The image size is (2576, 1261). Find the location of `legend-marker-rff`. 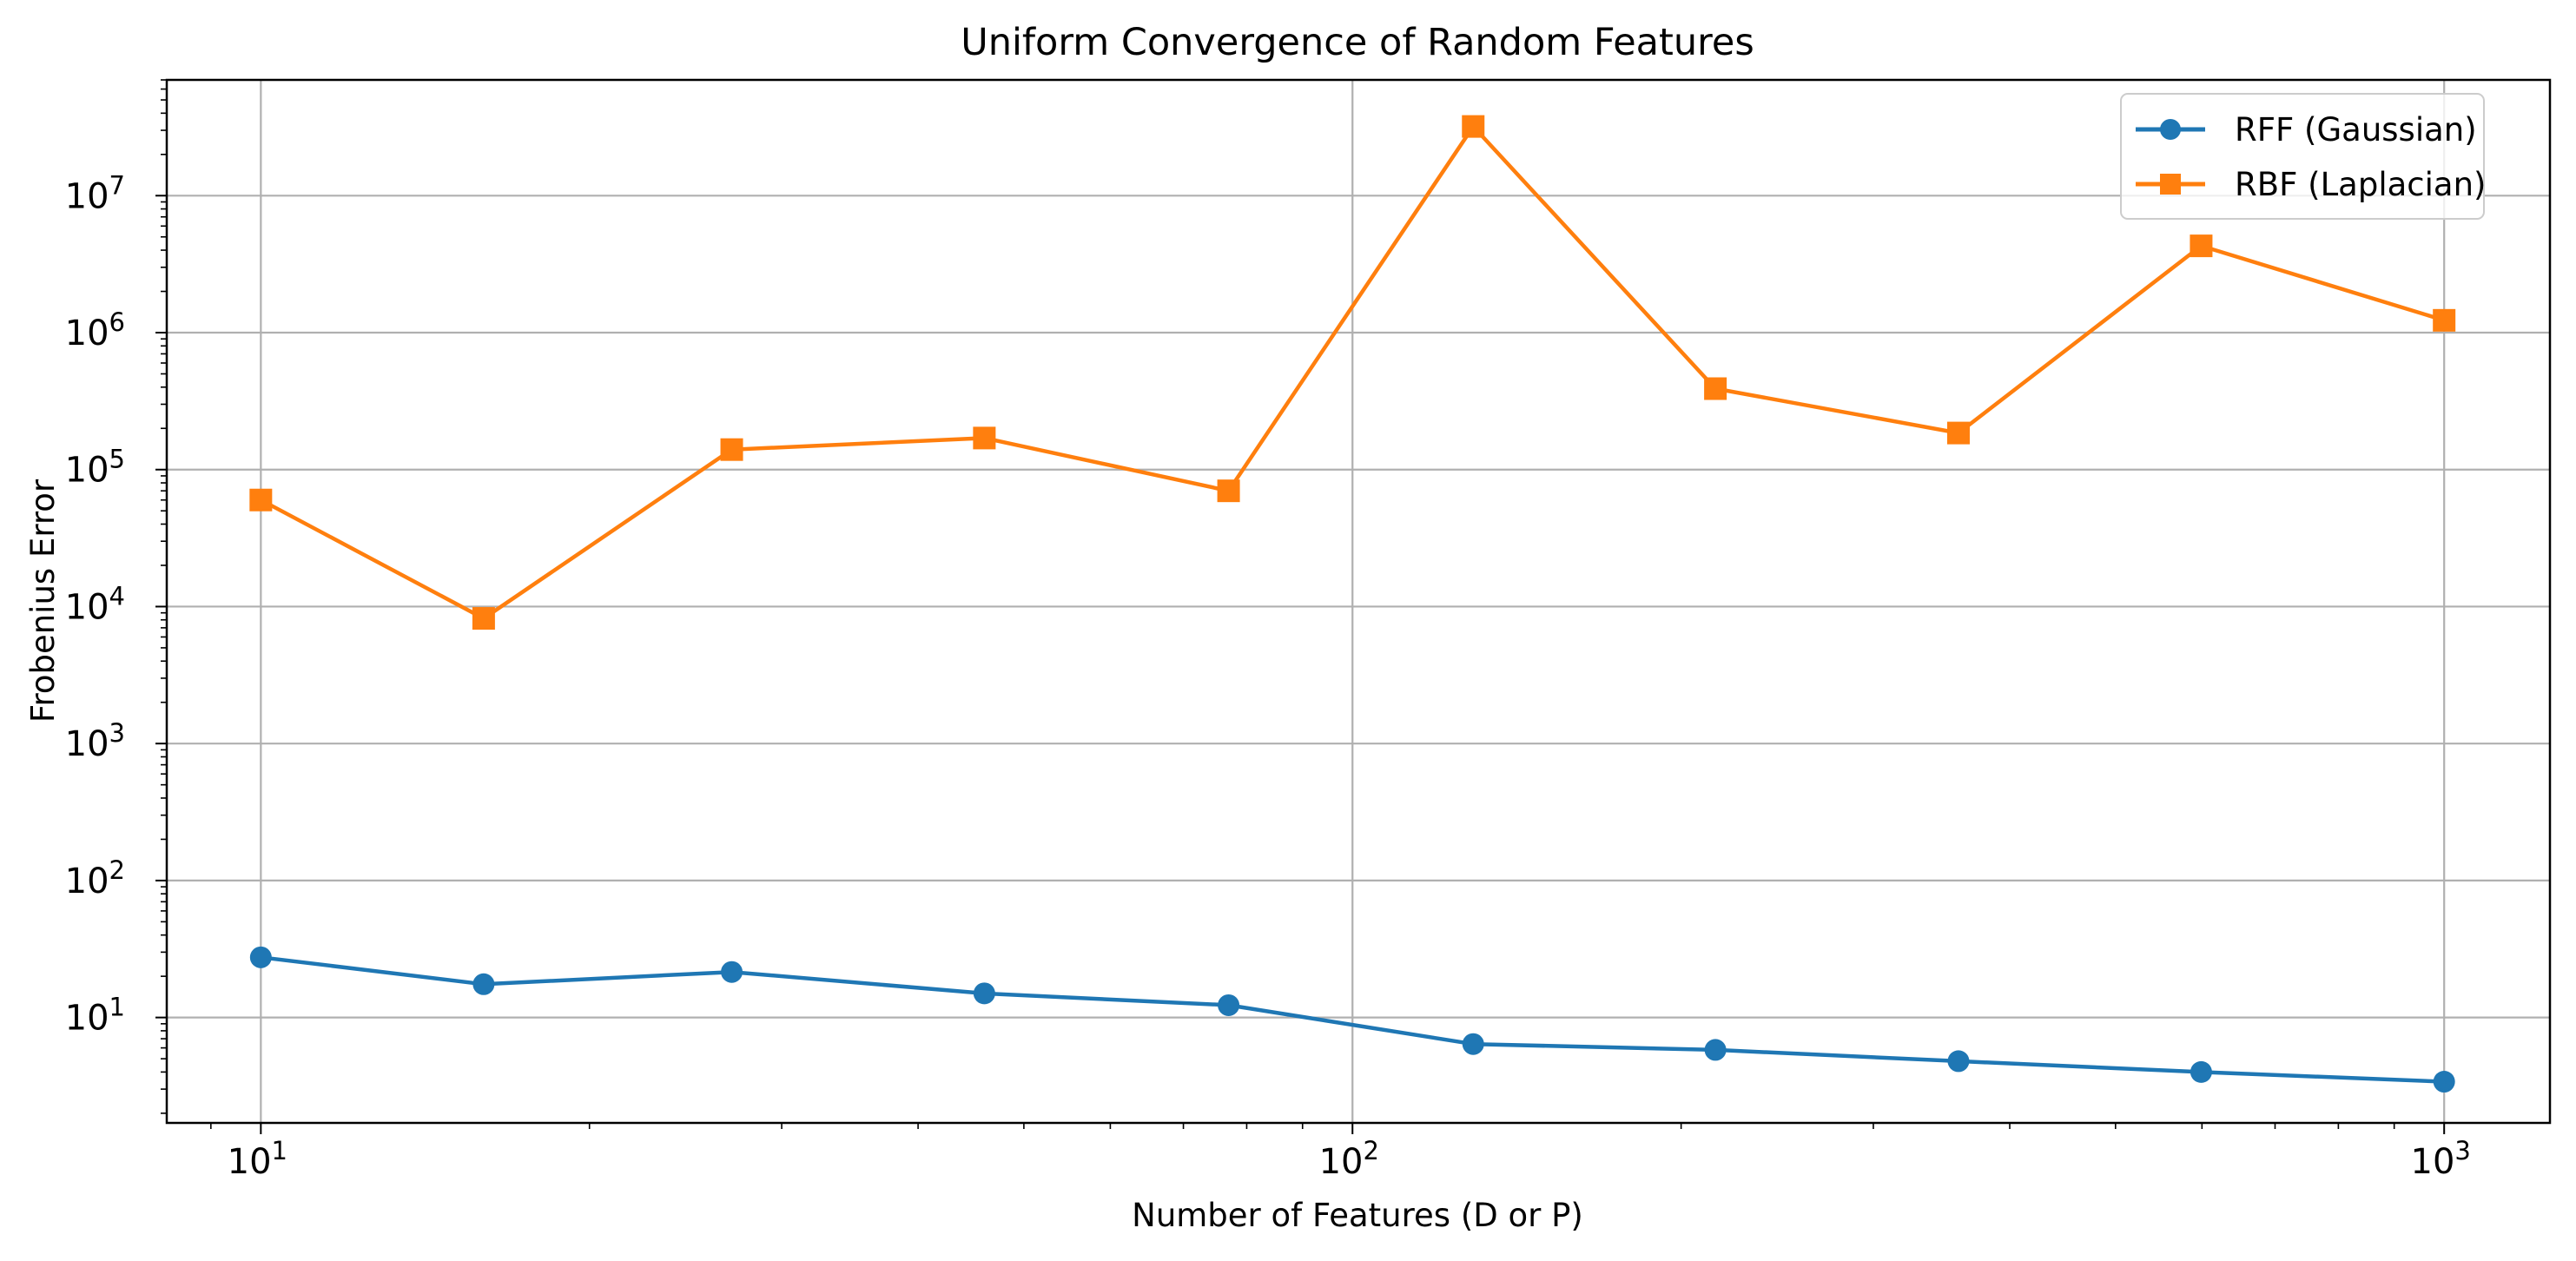

legend-marker-rff is located at coordinates (2170, 129).